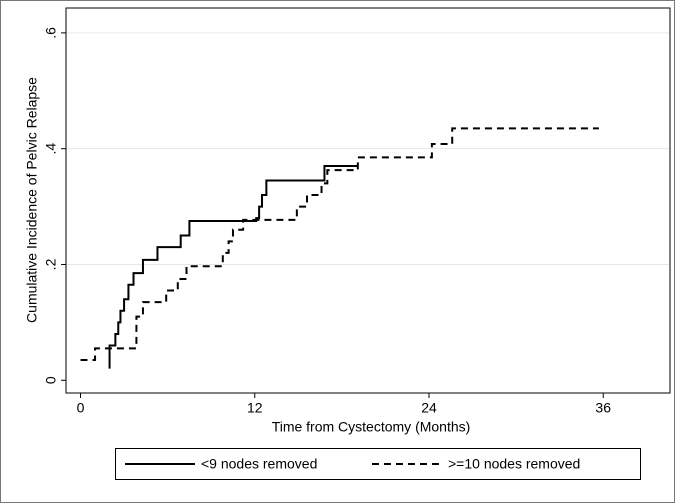 Image resolution: width=675 pixels, height=503 pixels. Describe the element at coordinates (371, 427) in the screenshot. I see `x-axis-title: Time from Cystectomy (Months)` at that location.